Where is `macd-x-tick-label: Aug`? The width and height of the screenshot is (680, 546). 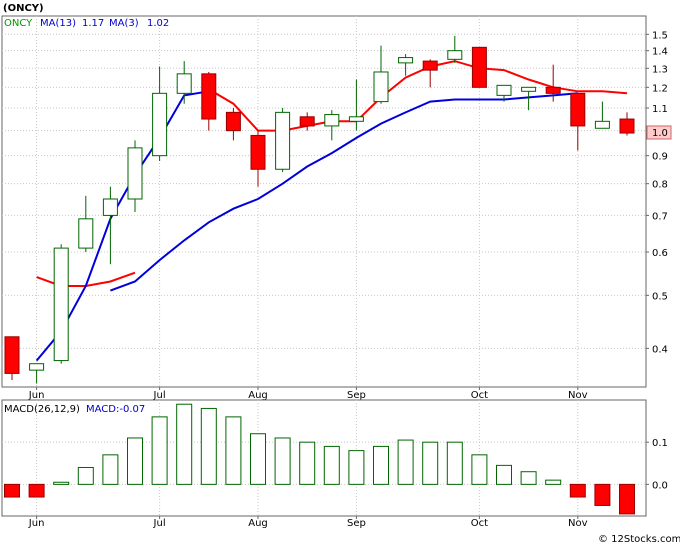 macd-x-tick-label: Aug is located at coordinates (258, 523).